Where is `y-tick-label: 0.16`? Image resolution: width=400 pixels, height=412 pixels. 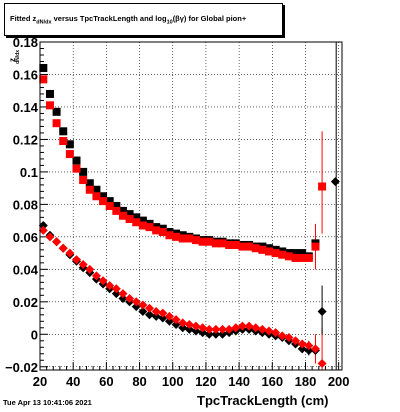
y-tick-label: 0.16 is located at coordinates (25, 74).